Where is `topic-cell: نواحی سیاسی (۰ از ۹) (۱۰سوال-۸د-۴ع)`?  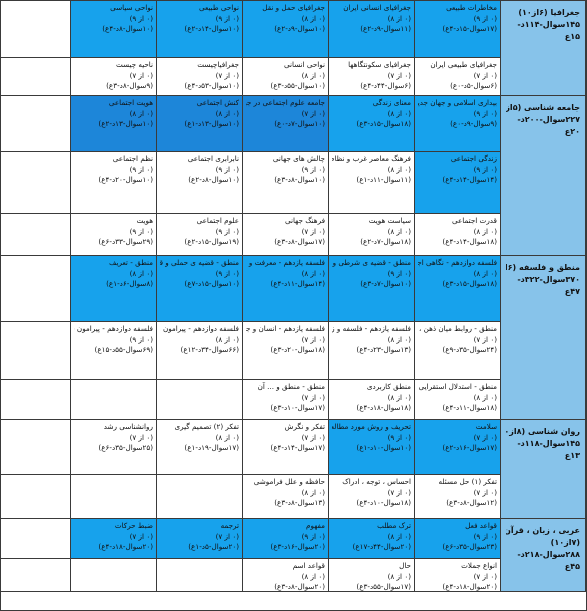
topic-cell: نواحی سیاسی (۰ از ۹) (۱۰سوال-۸د-۴ع) is located at coordinates (113, 29).